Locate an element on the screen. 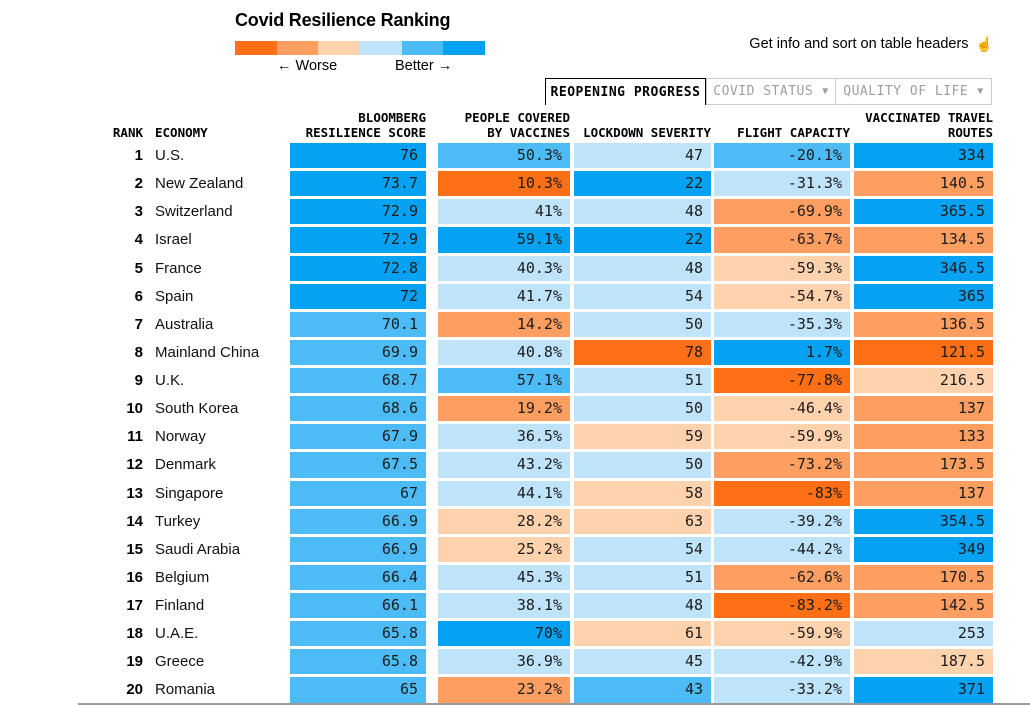 The image size is (1030, 707). cell-vaccinated-travel-routes: 134.5 is located at coordinates (923, 240).